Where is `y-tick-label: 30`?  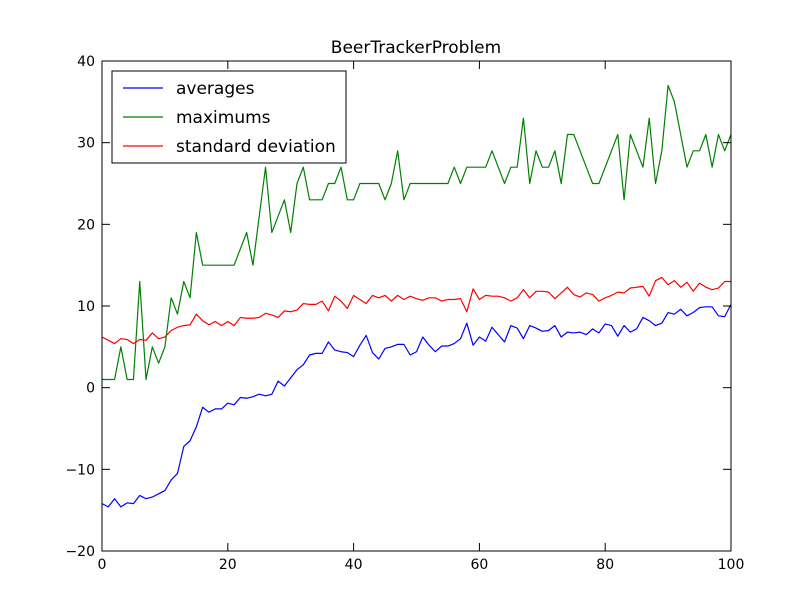
y-tick-label: 30 is located at coordinates (86, 144).